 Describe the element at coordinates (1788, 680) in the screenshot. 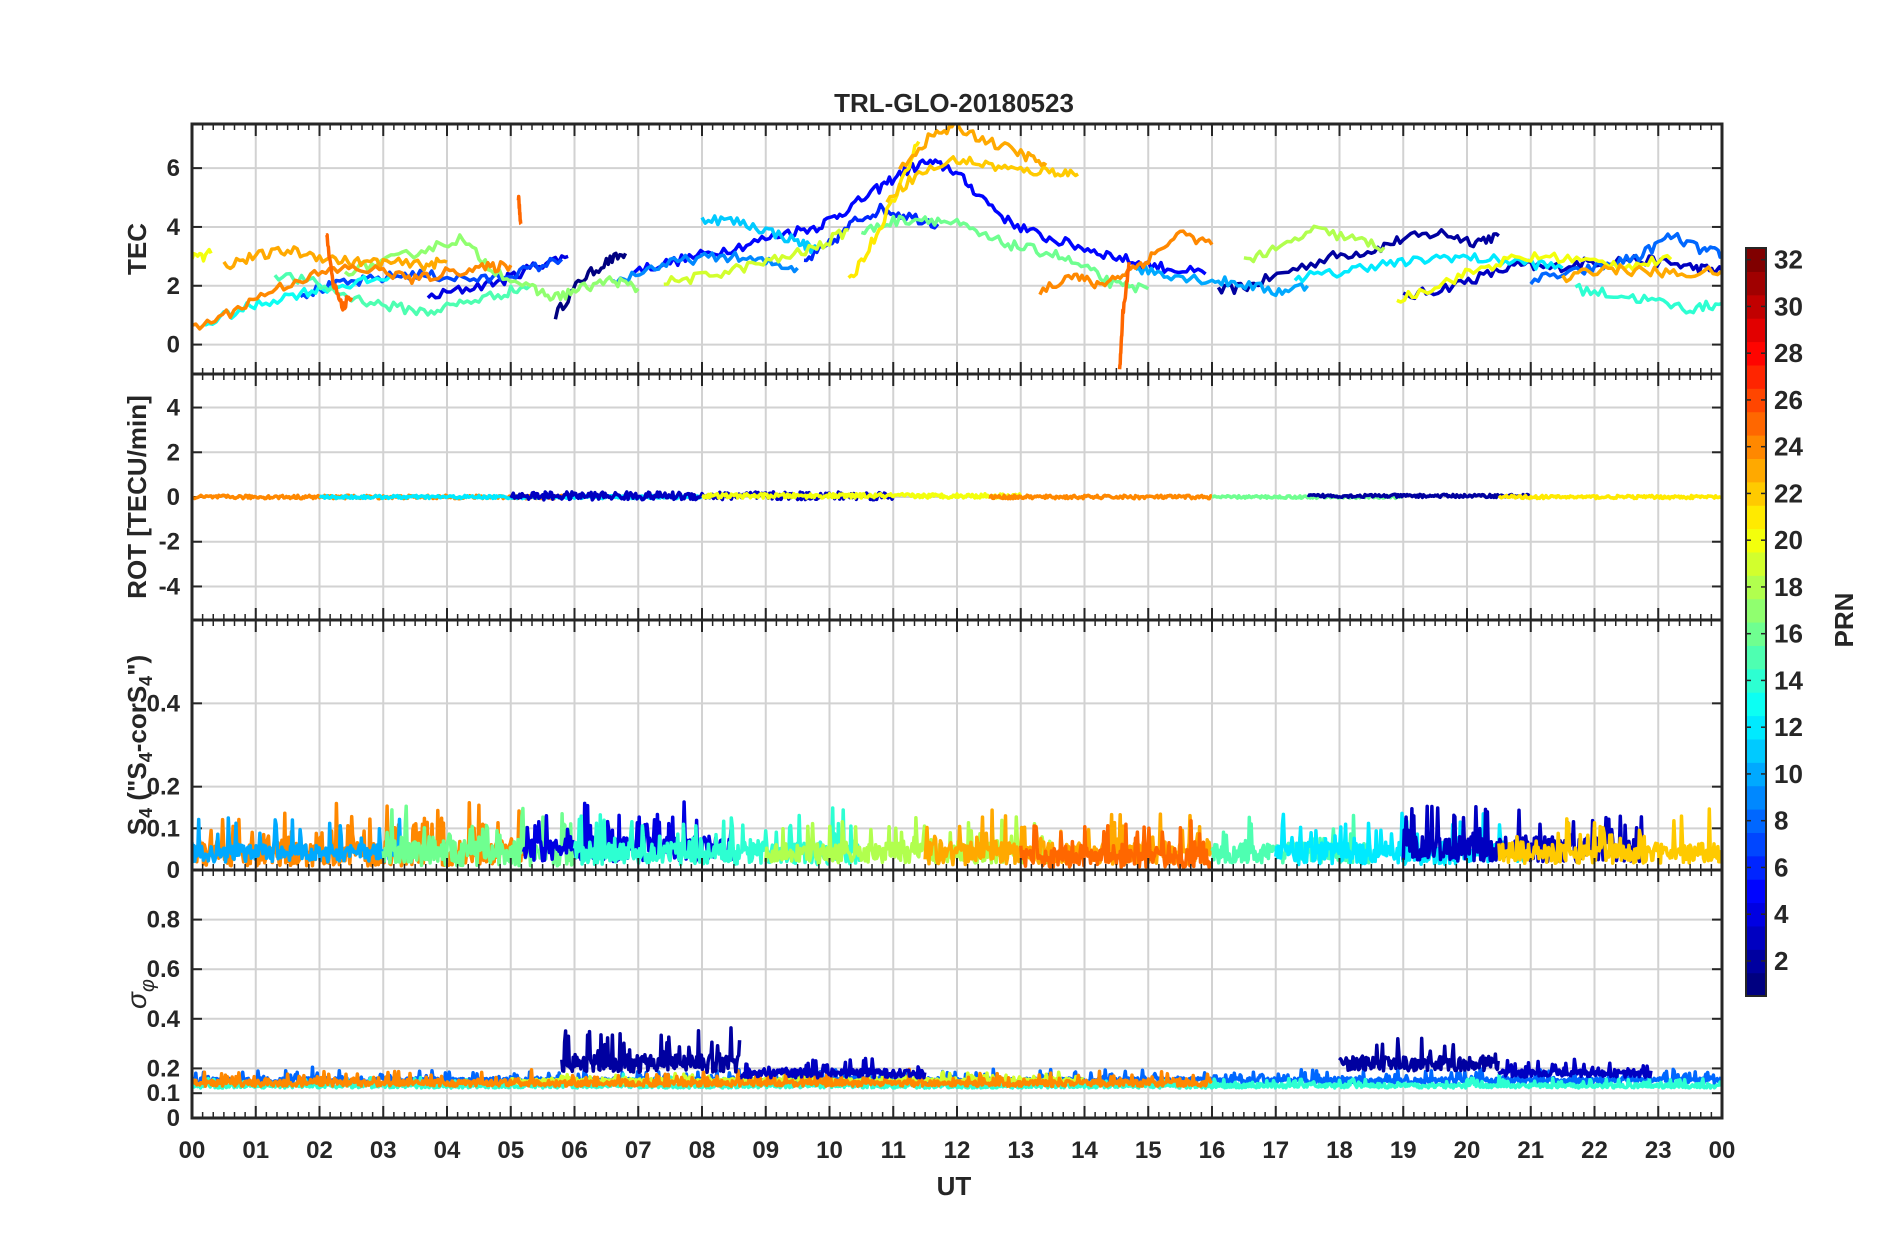

I see `colorbar-tick-label: 14` at that location.